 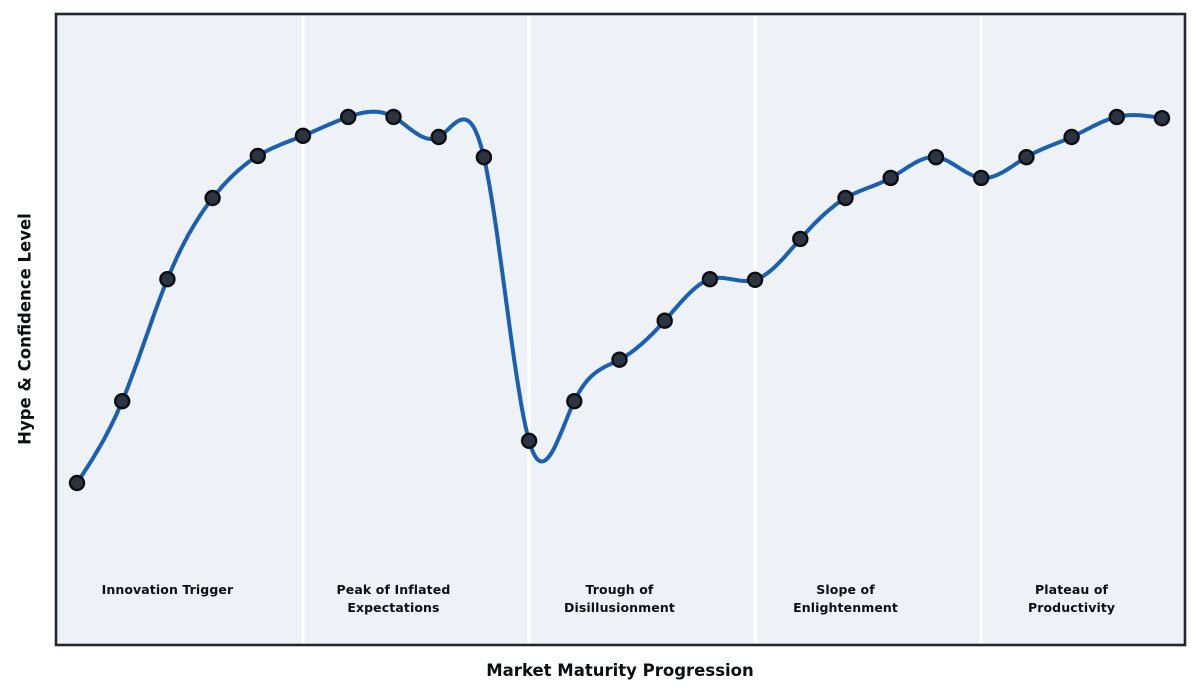 I want to click on phase-label-slope-of-enlightenment: Slope of Enlightenment, so click(x=845, y=598).